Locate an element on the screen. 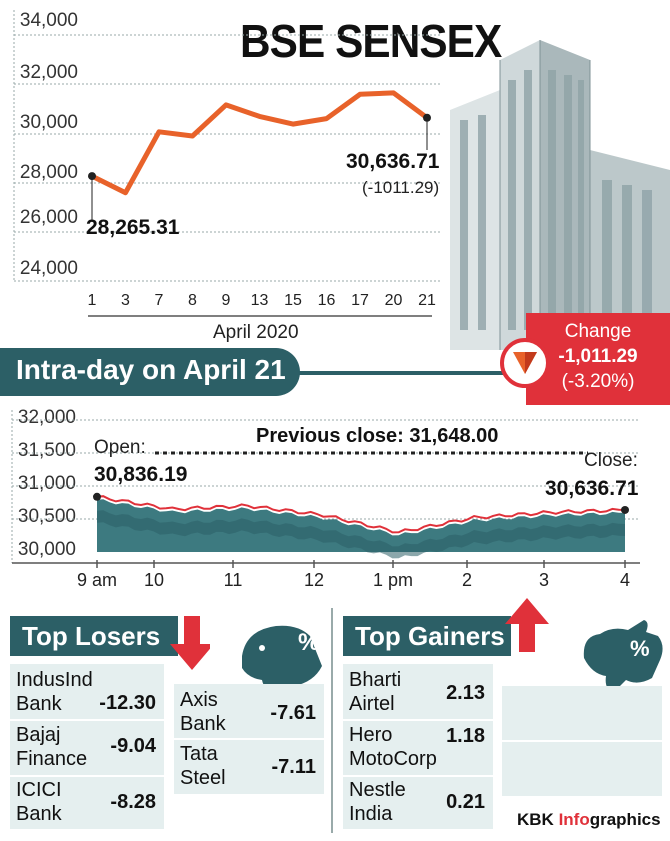  stock-name: Tata Steel is located at coordinates (203, 766).